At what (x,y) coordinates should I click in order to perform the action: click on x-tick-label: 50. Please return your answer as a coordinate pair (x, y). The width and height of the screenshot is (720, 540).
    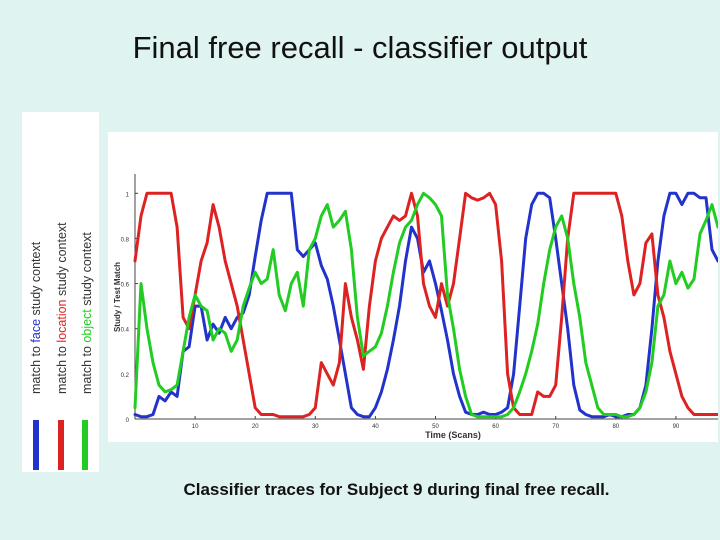
    Looking at the image, I should click on (435, 427).